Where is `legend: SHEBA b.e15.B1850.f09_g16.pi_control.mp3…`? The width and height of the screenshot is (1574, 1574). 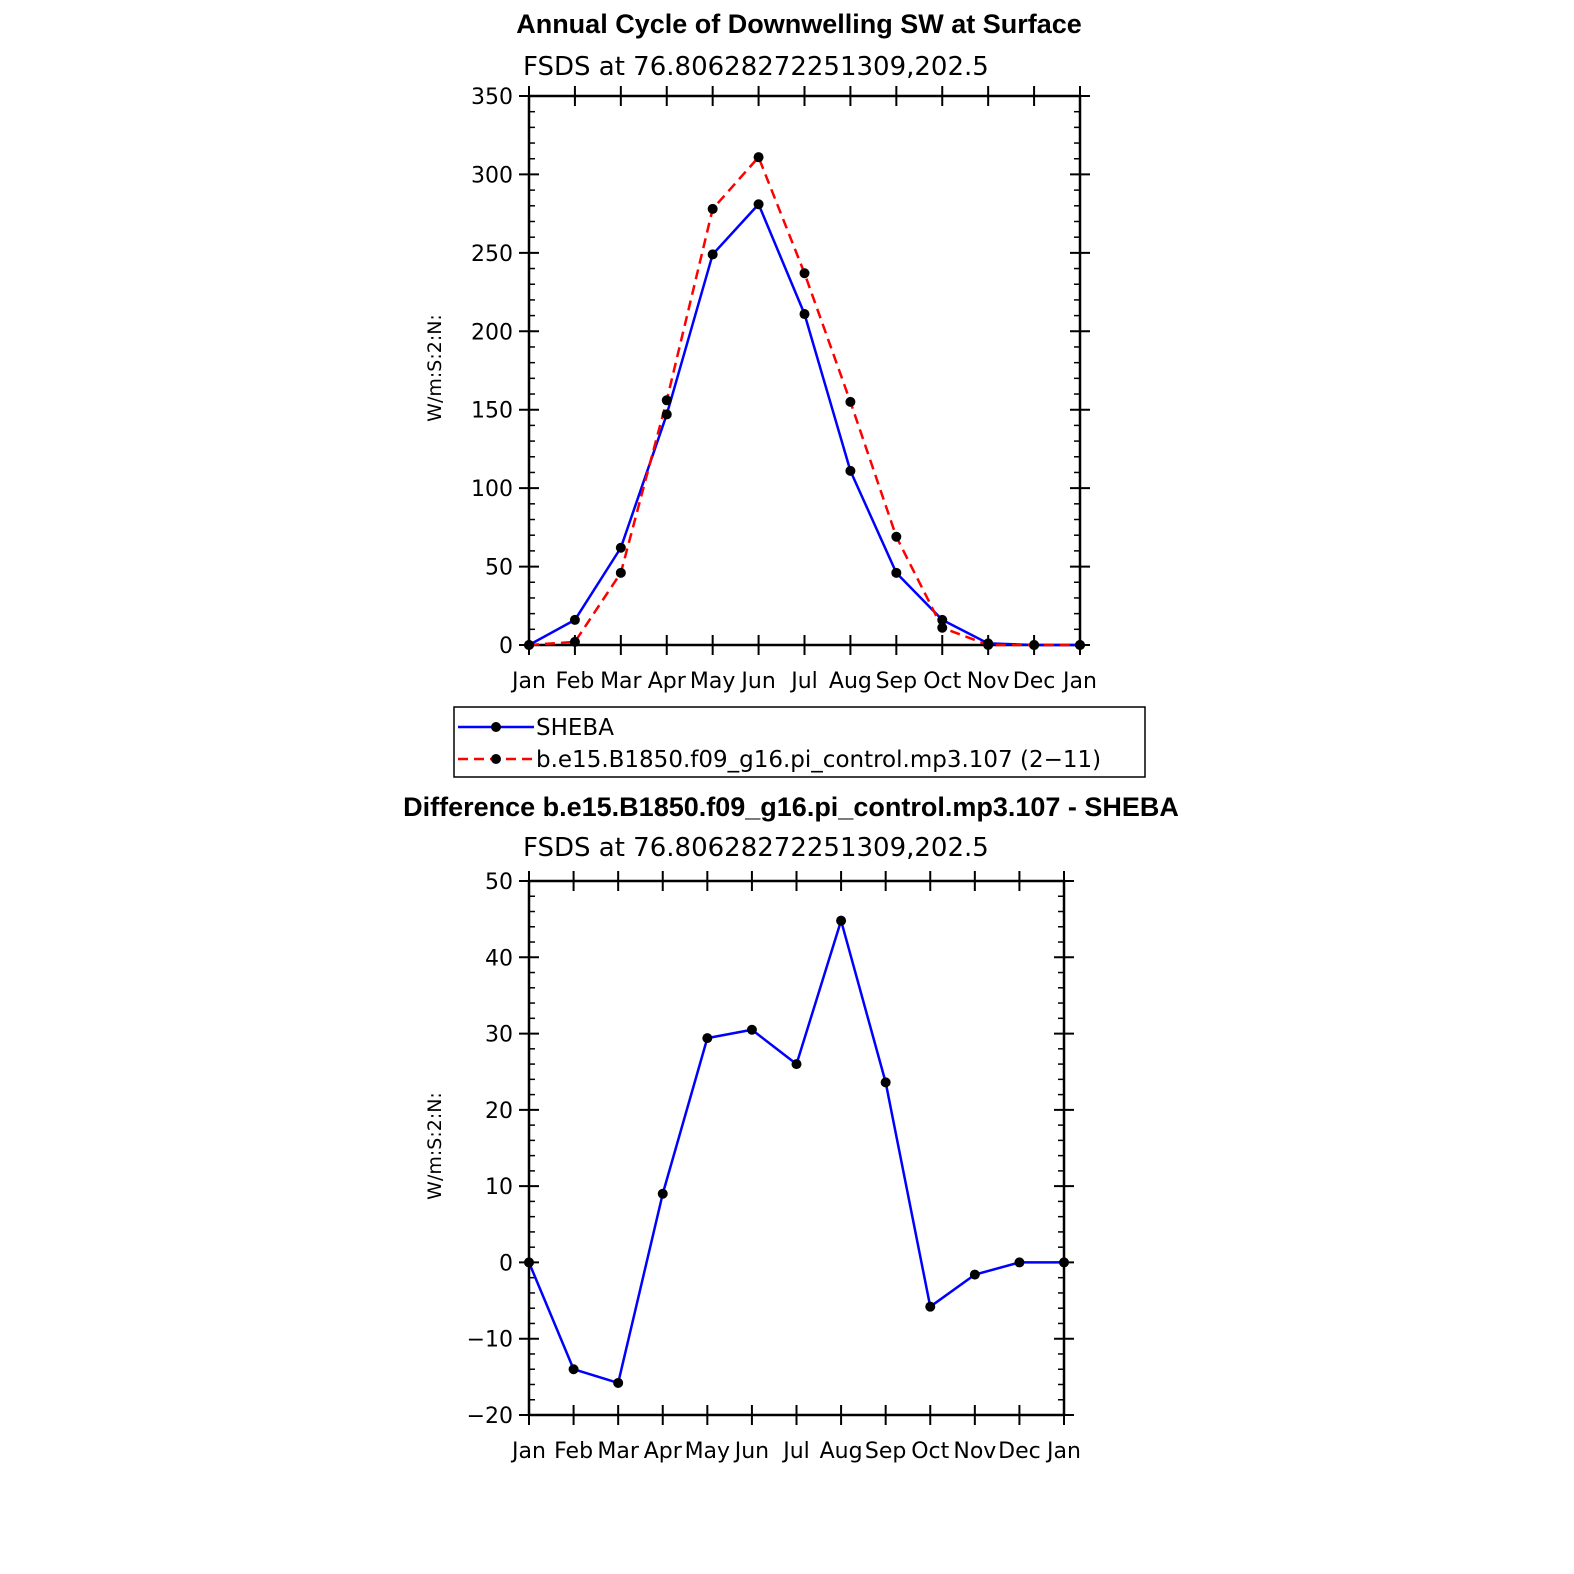
legend: SHEBA b.e15.B1850.f09_g16.pi_control.mp3… is located at coordinates (799, 742).